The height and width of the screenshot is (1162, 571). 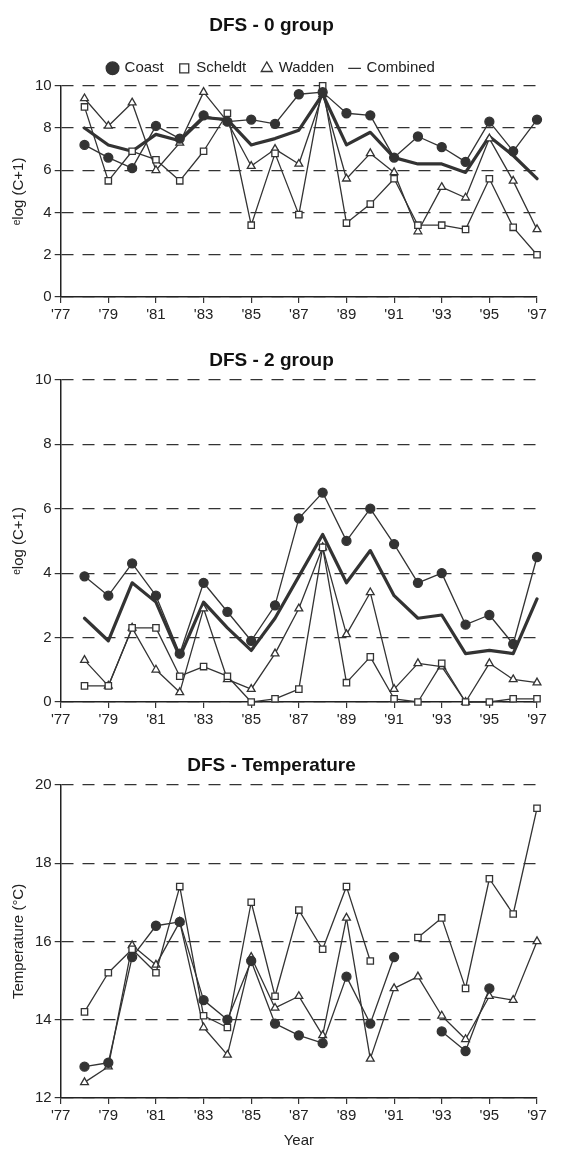 What do you see at coordinates (43, 940) in the screenshot?
I see `y-tick-label: 16` at bounding box center [43, 940].